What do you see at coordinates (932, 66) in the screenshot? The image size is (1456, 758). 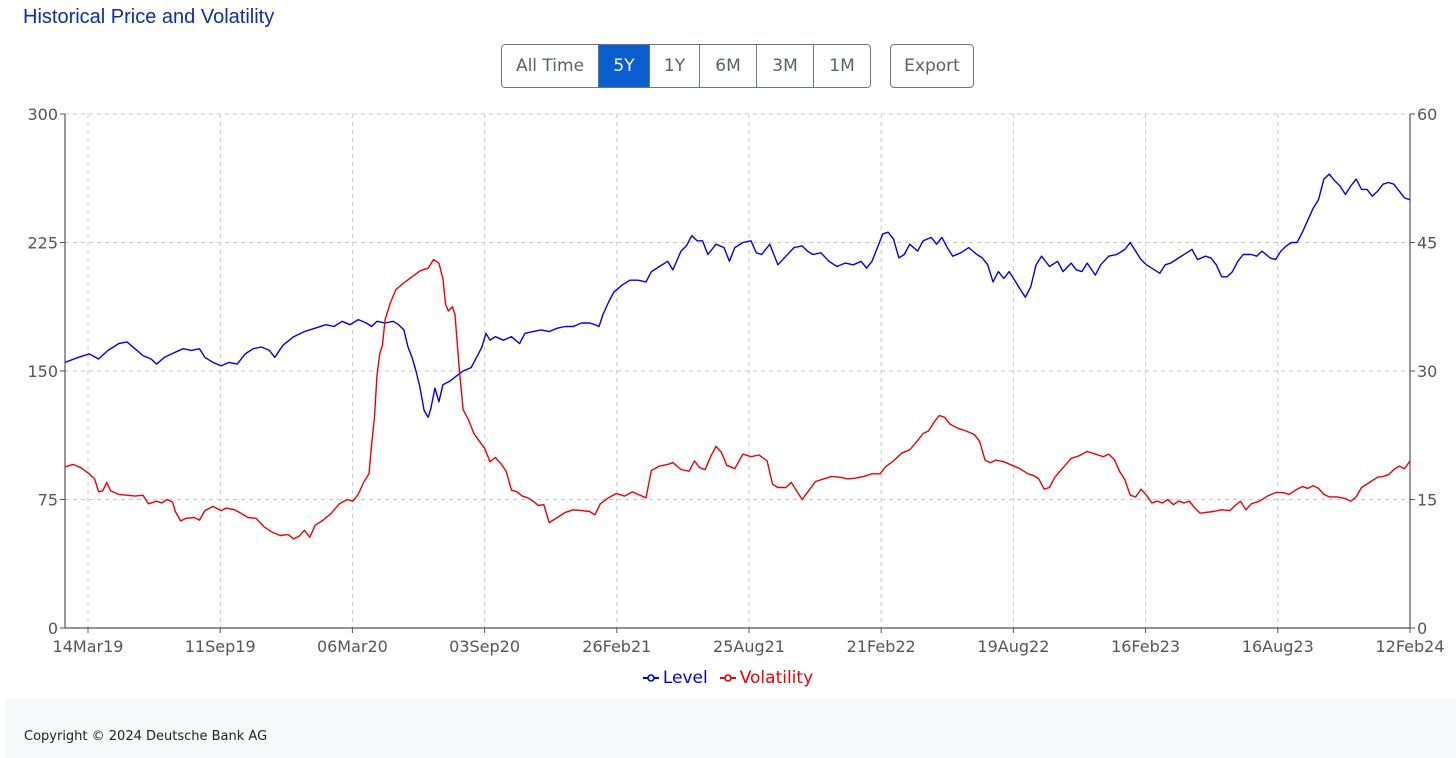 I see `export-button: Export` at bounding box center [932, 66].